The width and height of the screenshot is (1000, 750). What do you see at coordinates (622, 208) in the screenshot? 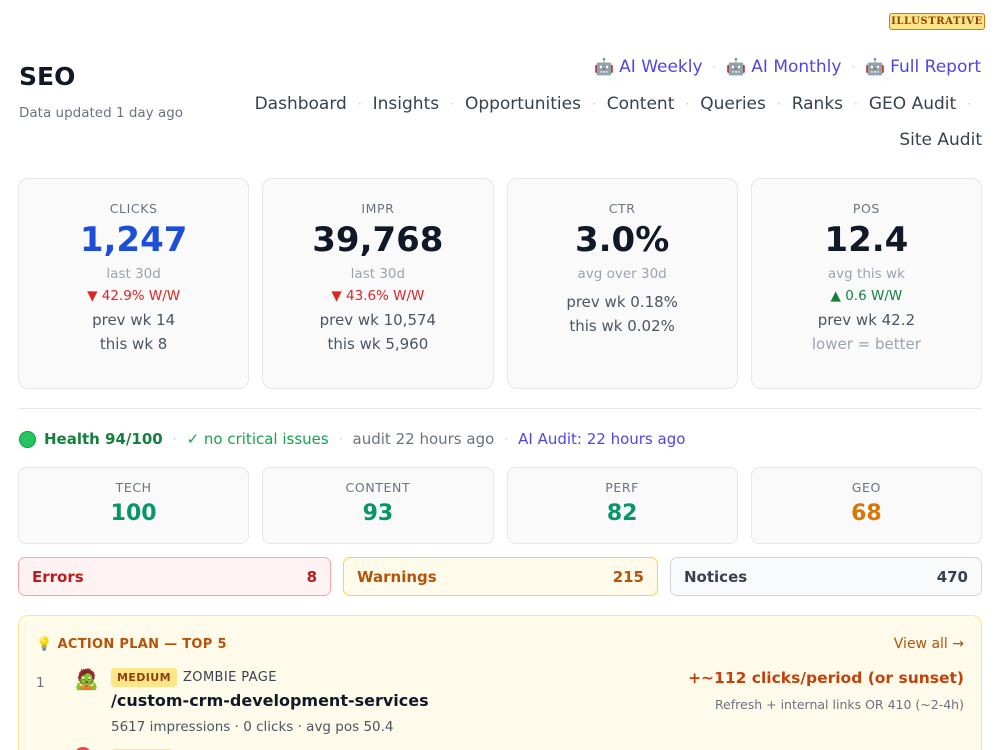
I see `metric-label: CTR` at bounding box center [622, 208].